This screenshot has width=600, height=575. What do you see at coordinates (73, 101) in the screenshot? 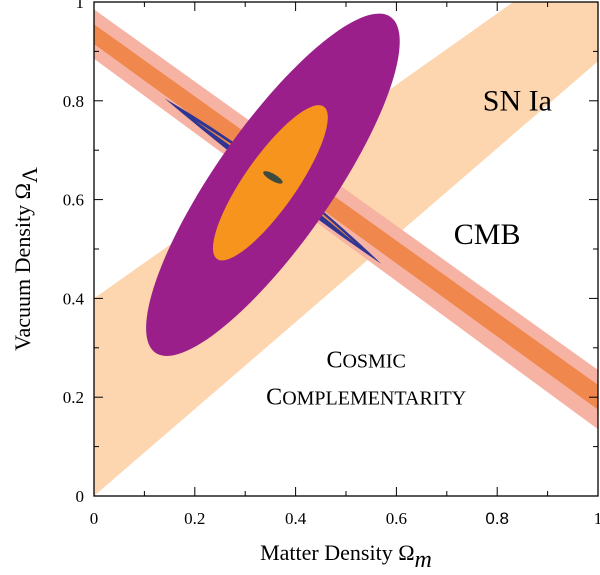
I see `y-tick-label: 0.8` at bounding box center [73, 101].